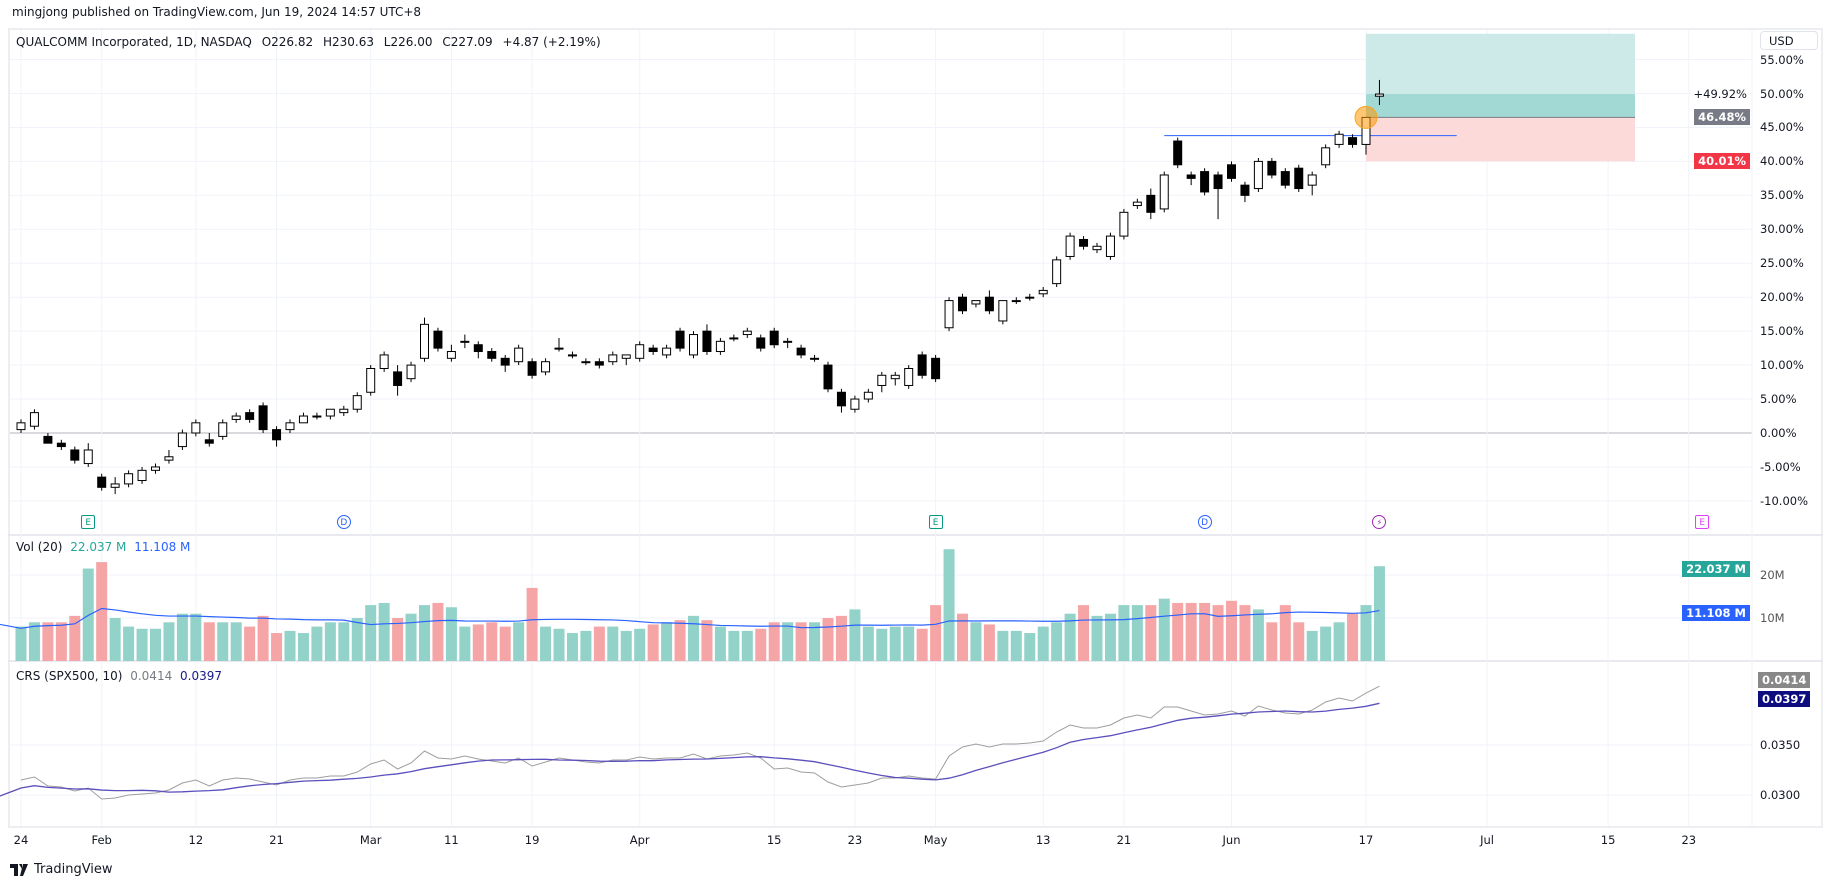 The height and width of the screenshot is (889, 1835). I want to click on time-tick-label: Jul, so click(1487, 840).